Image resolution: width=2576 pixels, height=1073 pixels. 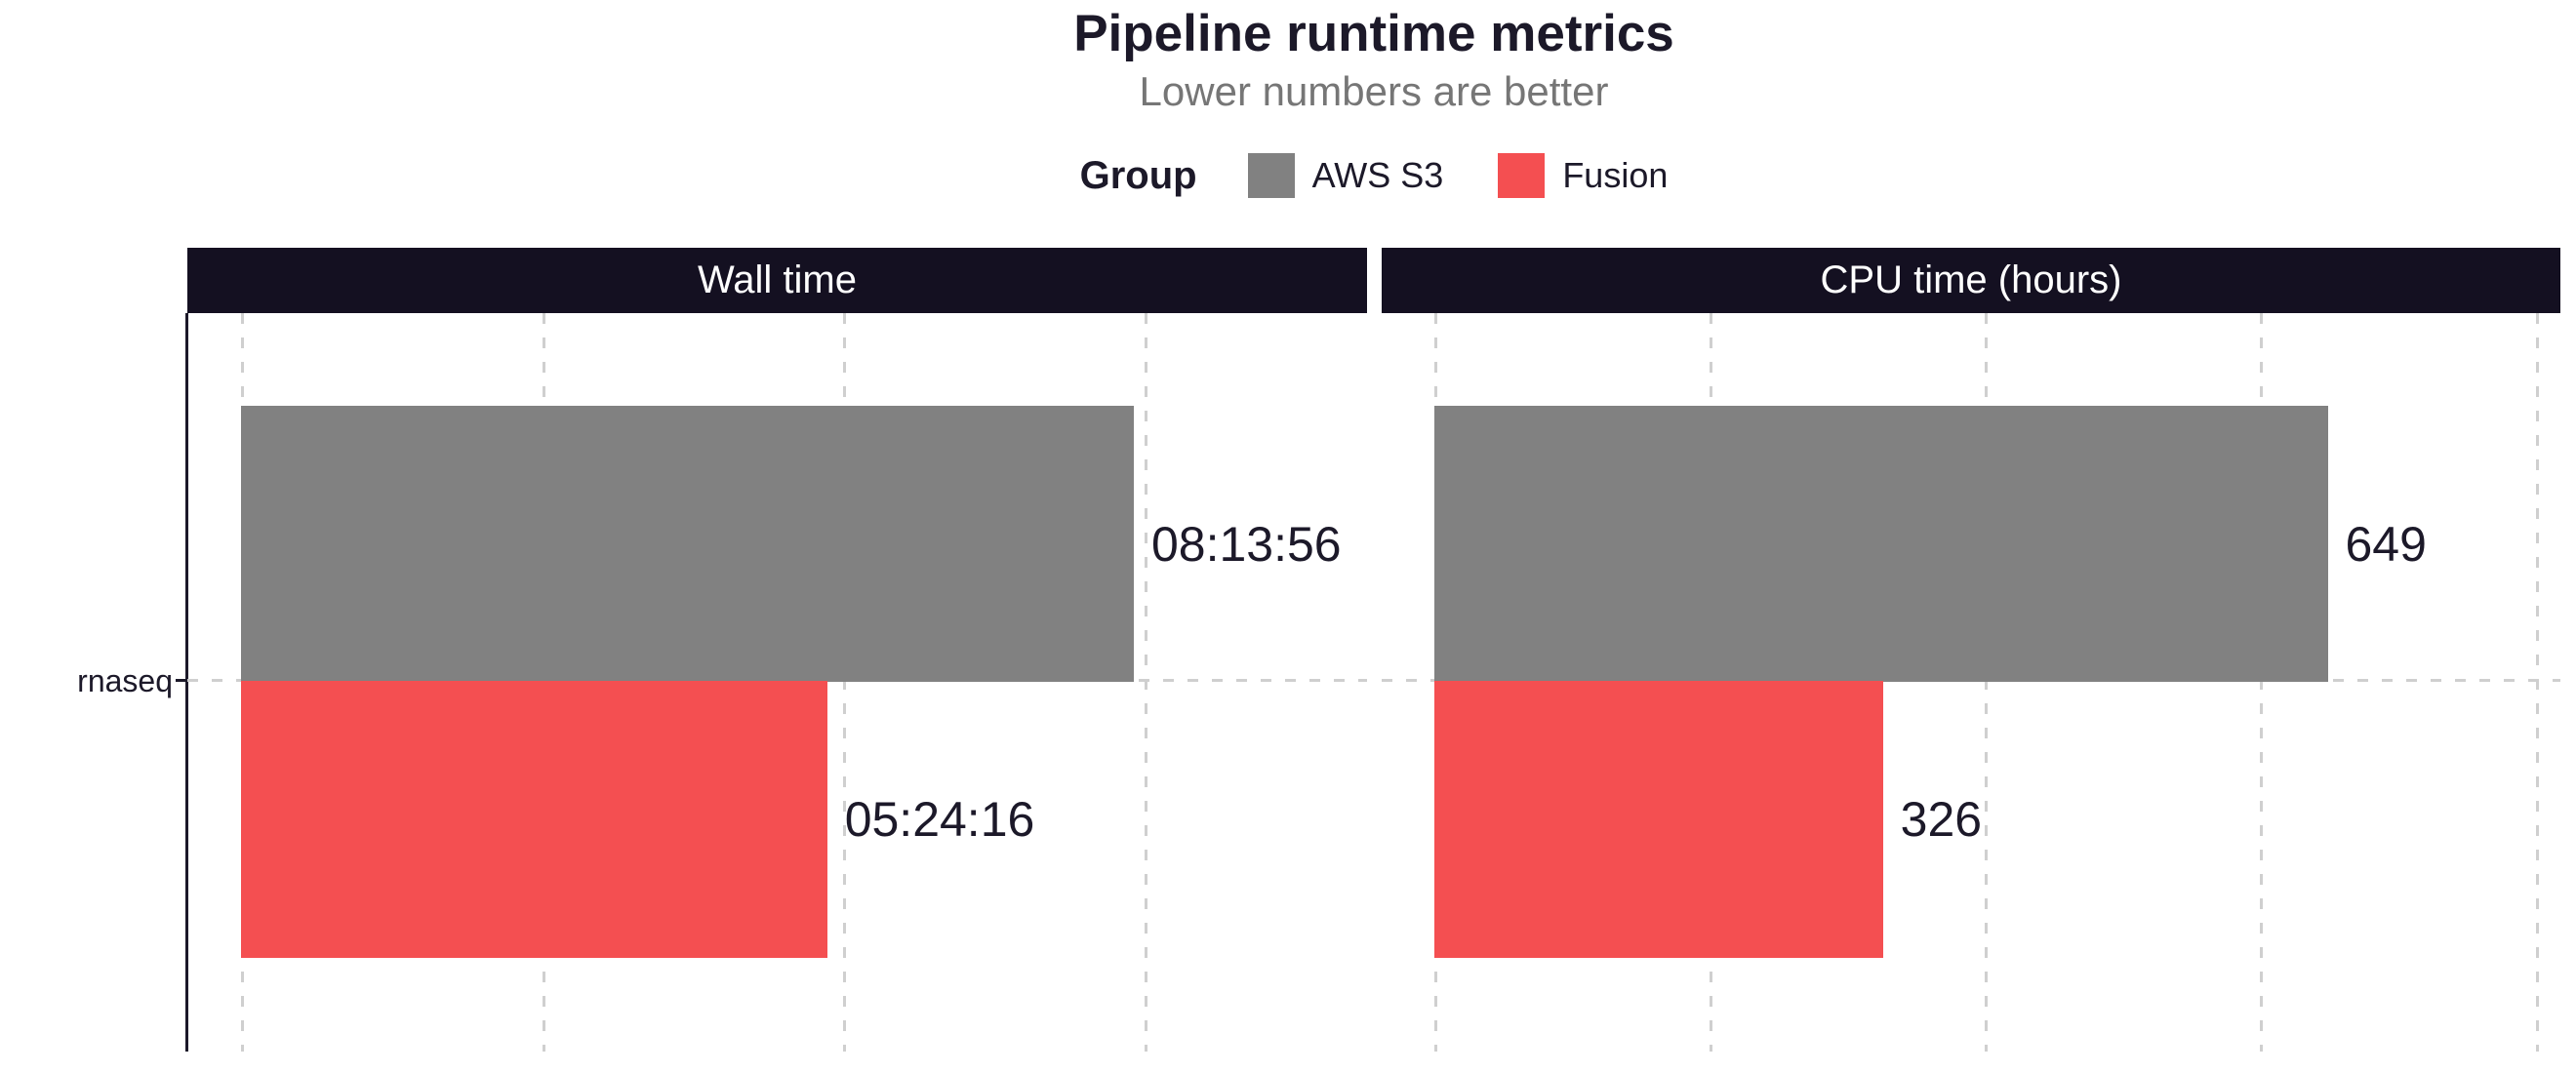 What do you see at coordinates (1615, 175) in the screenshot?
I see `legend-label-fusion: Fusion` at bounding box center [1615, 175].